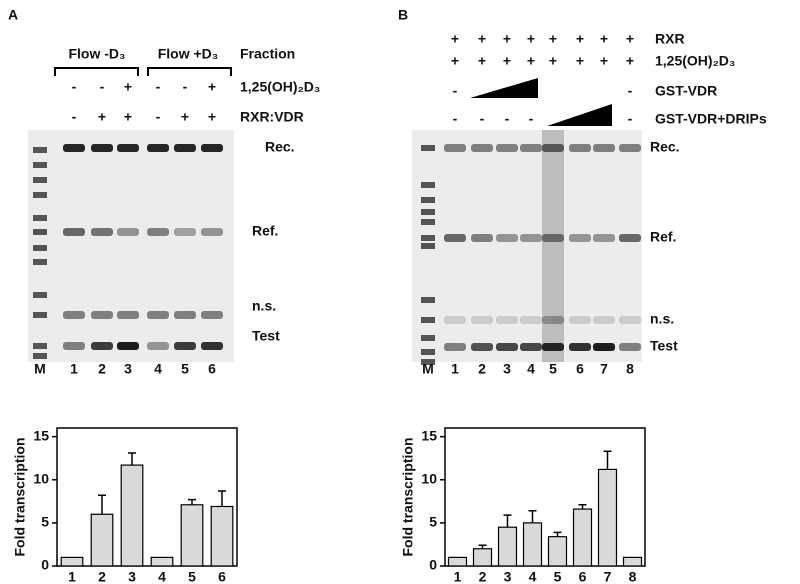 This screenshot has height=584, width=800. Describe the element at coordinates (280, 87) in the screenshot. I see `condition-label: 1,25(OH)₂D₃` at that location.